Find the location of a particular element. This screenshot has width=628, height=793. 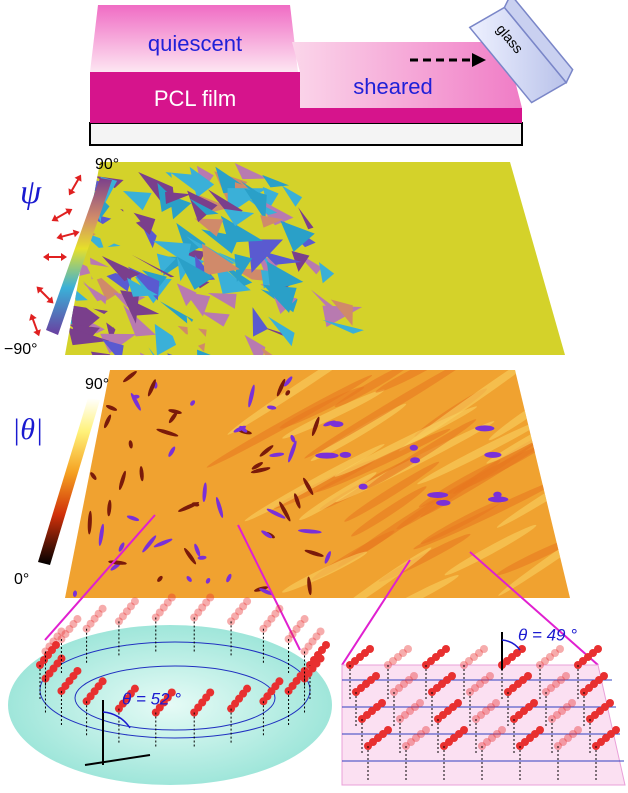

psi-max: 90° is located at coordinates (107, 164).